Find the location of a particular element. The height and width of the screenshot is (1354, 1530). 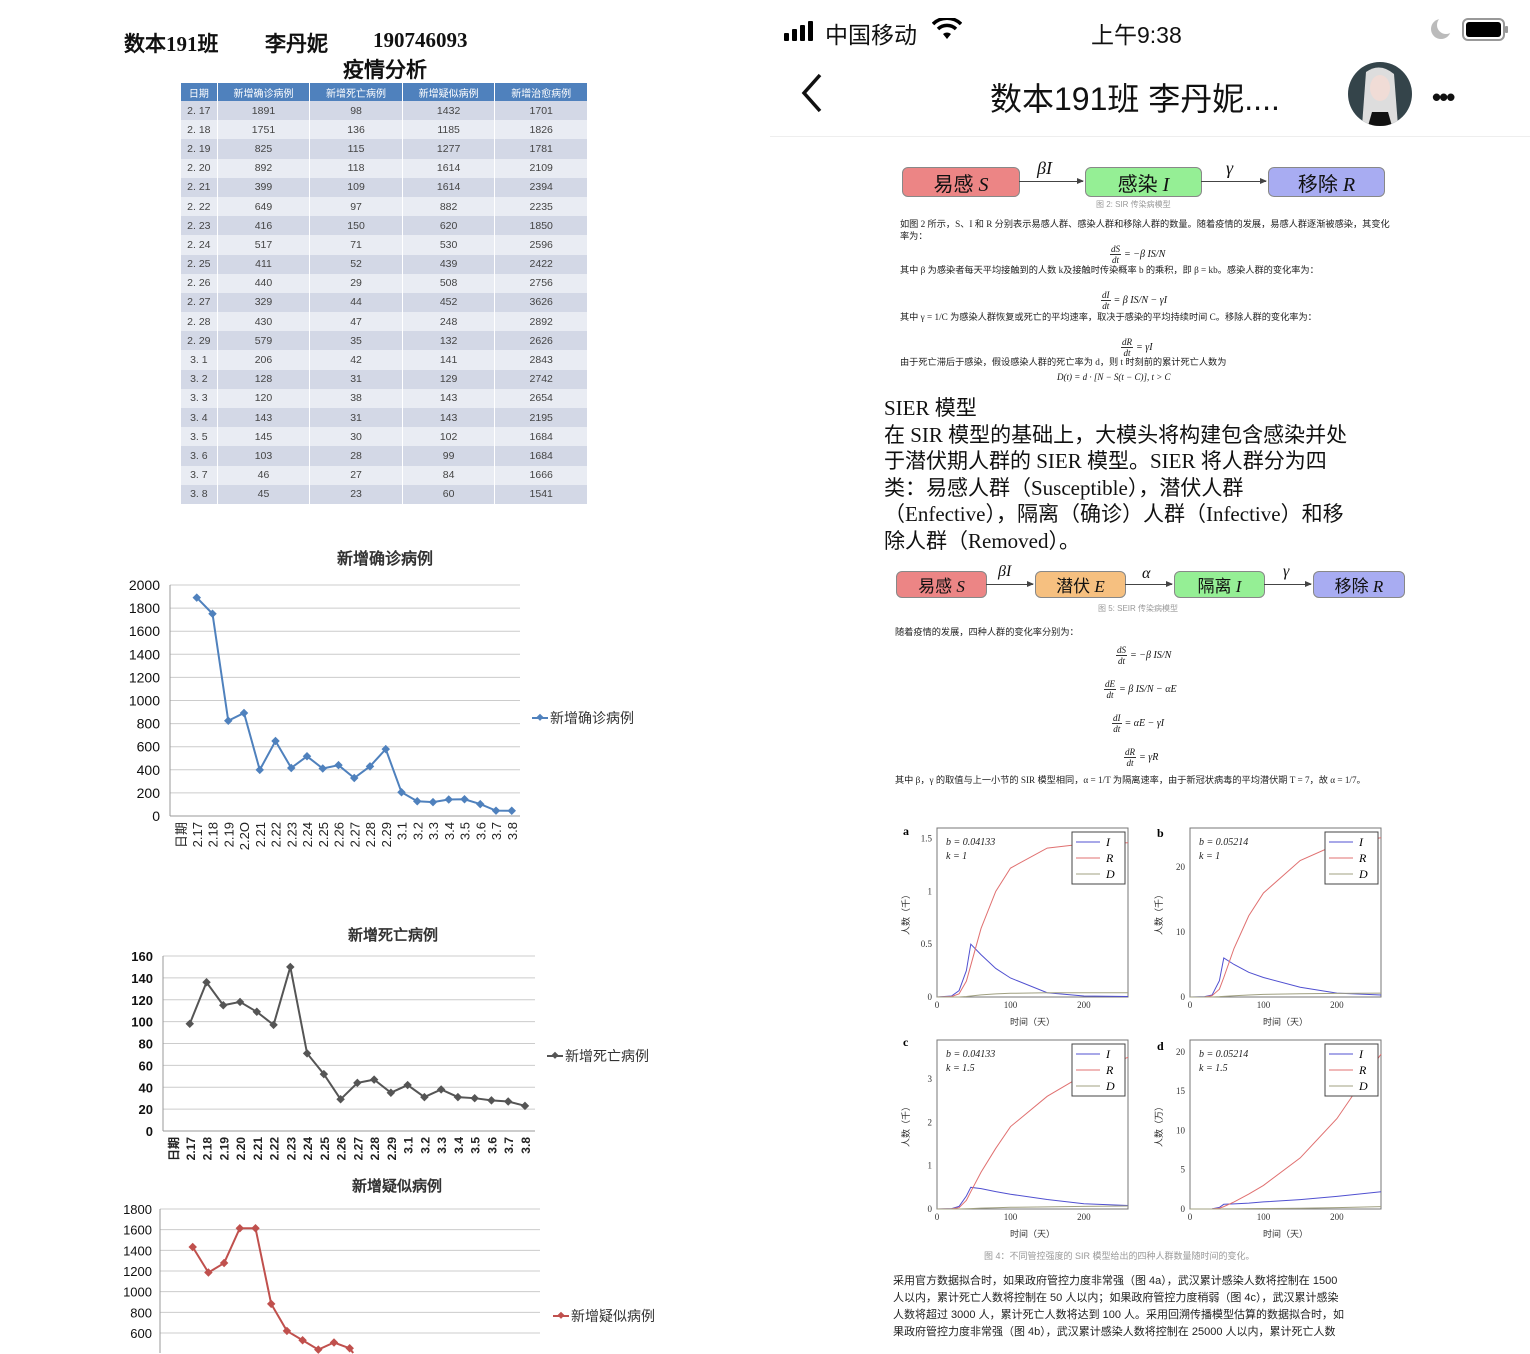

doc-title: 疫情分析 is located at coordinates (385, 70).